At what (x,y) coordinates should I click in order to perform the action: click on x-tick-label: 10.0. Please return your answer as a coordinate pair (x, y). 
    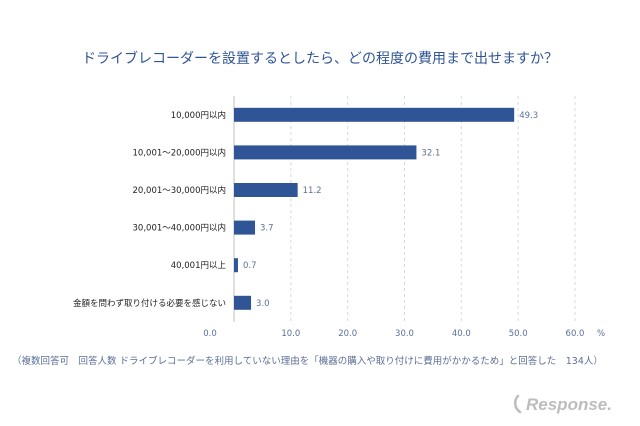
    Looking at the image, I should click on (290, 334).